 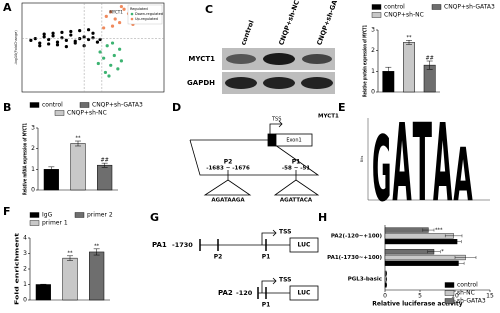 I want to click on blot-column-label: CNQP+sh-GATA3, so click(x=329, y=23).